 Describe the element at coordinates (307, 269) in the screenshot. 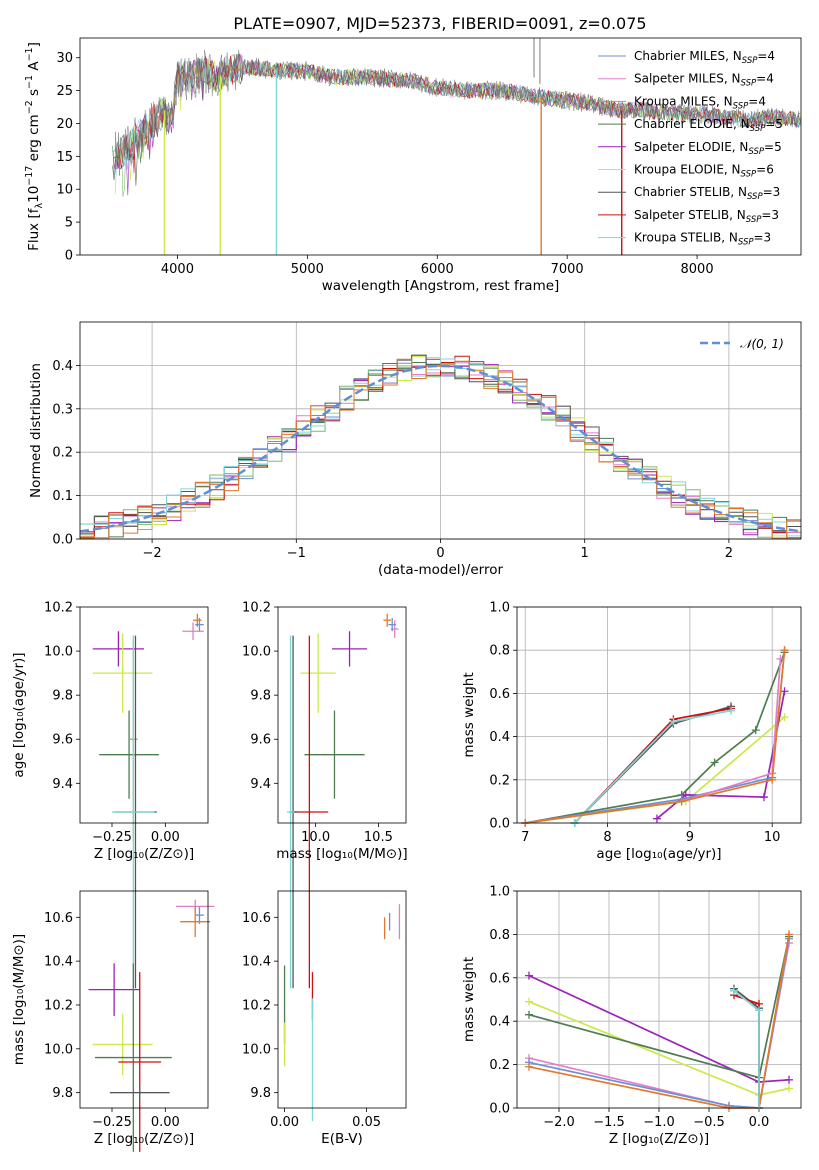

I see `x-tick-label: 5000` at that location.